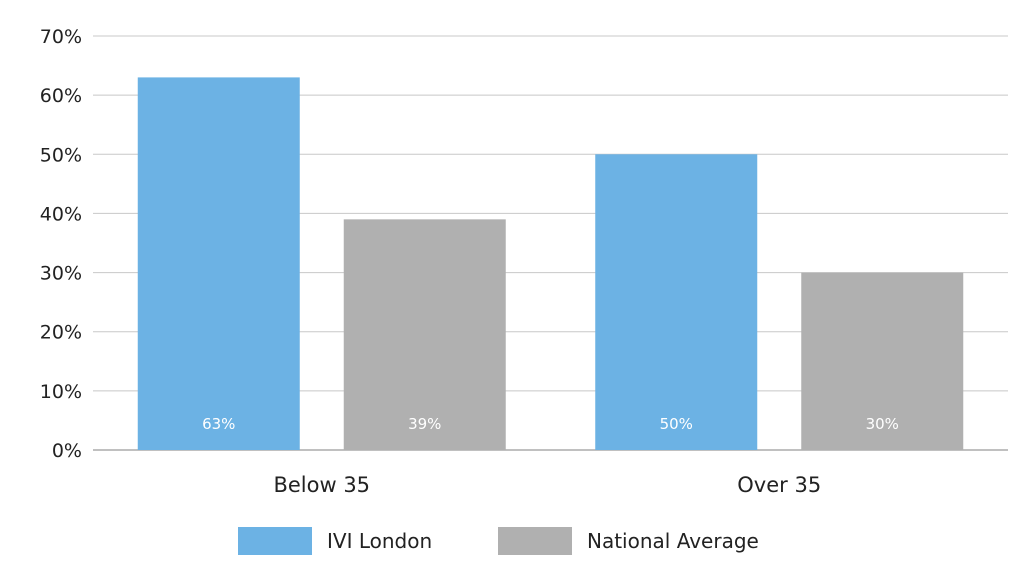 This screenshot has height=577, width=1024. I want to click on bar-value-label: 39%, so click(424, 424).